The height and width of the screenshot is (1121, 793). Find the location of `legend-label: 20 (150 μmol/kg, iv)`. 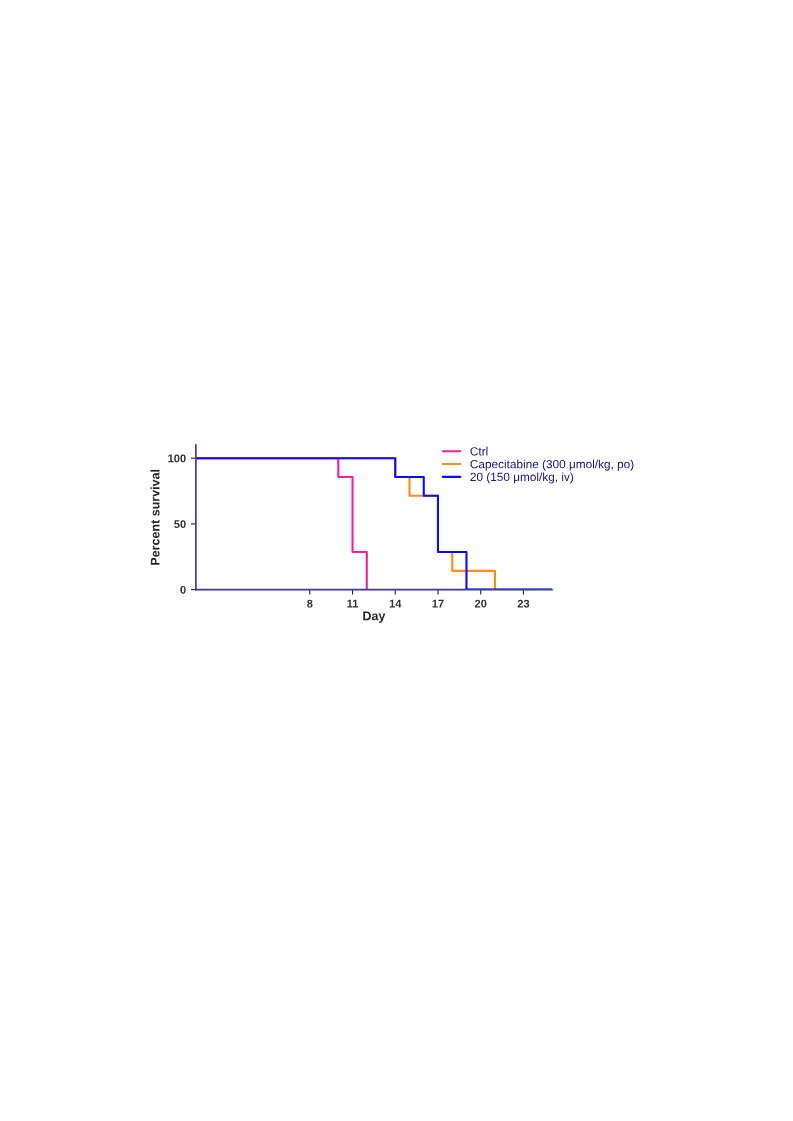

legend-label: 20 (150 μmol/kg, iv) is located at coordinates (522, 478).